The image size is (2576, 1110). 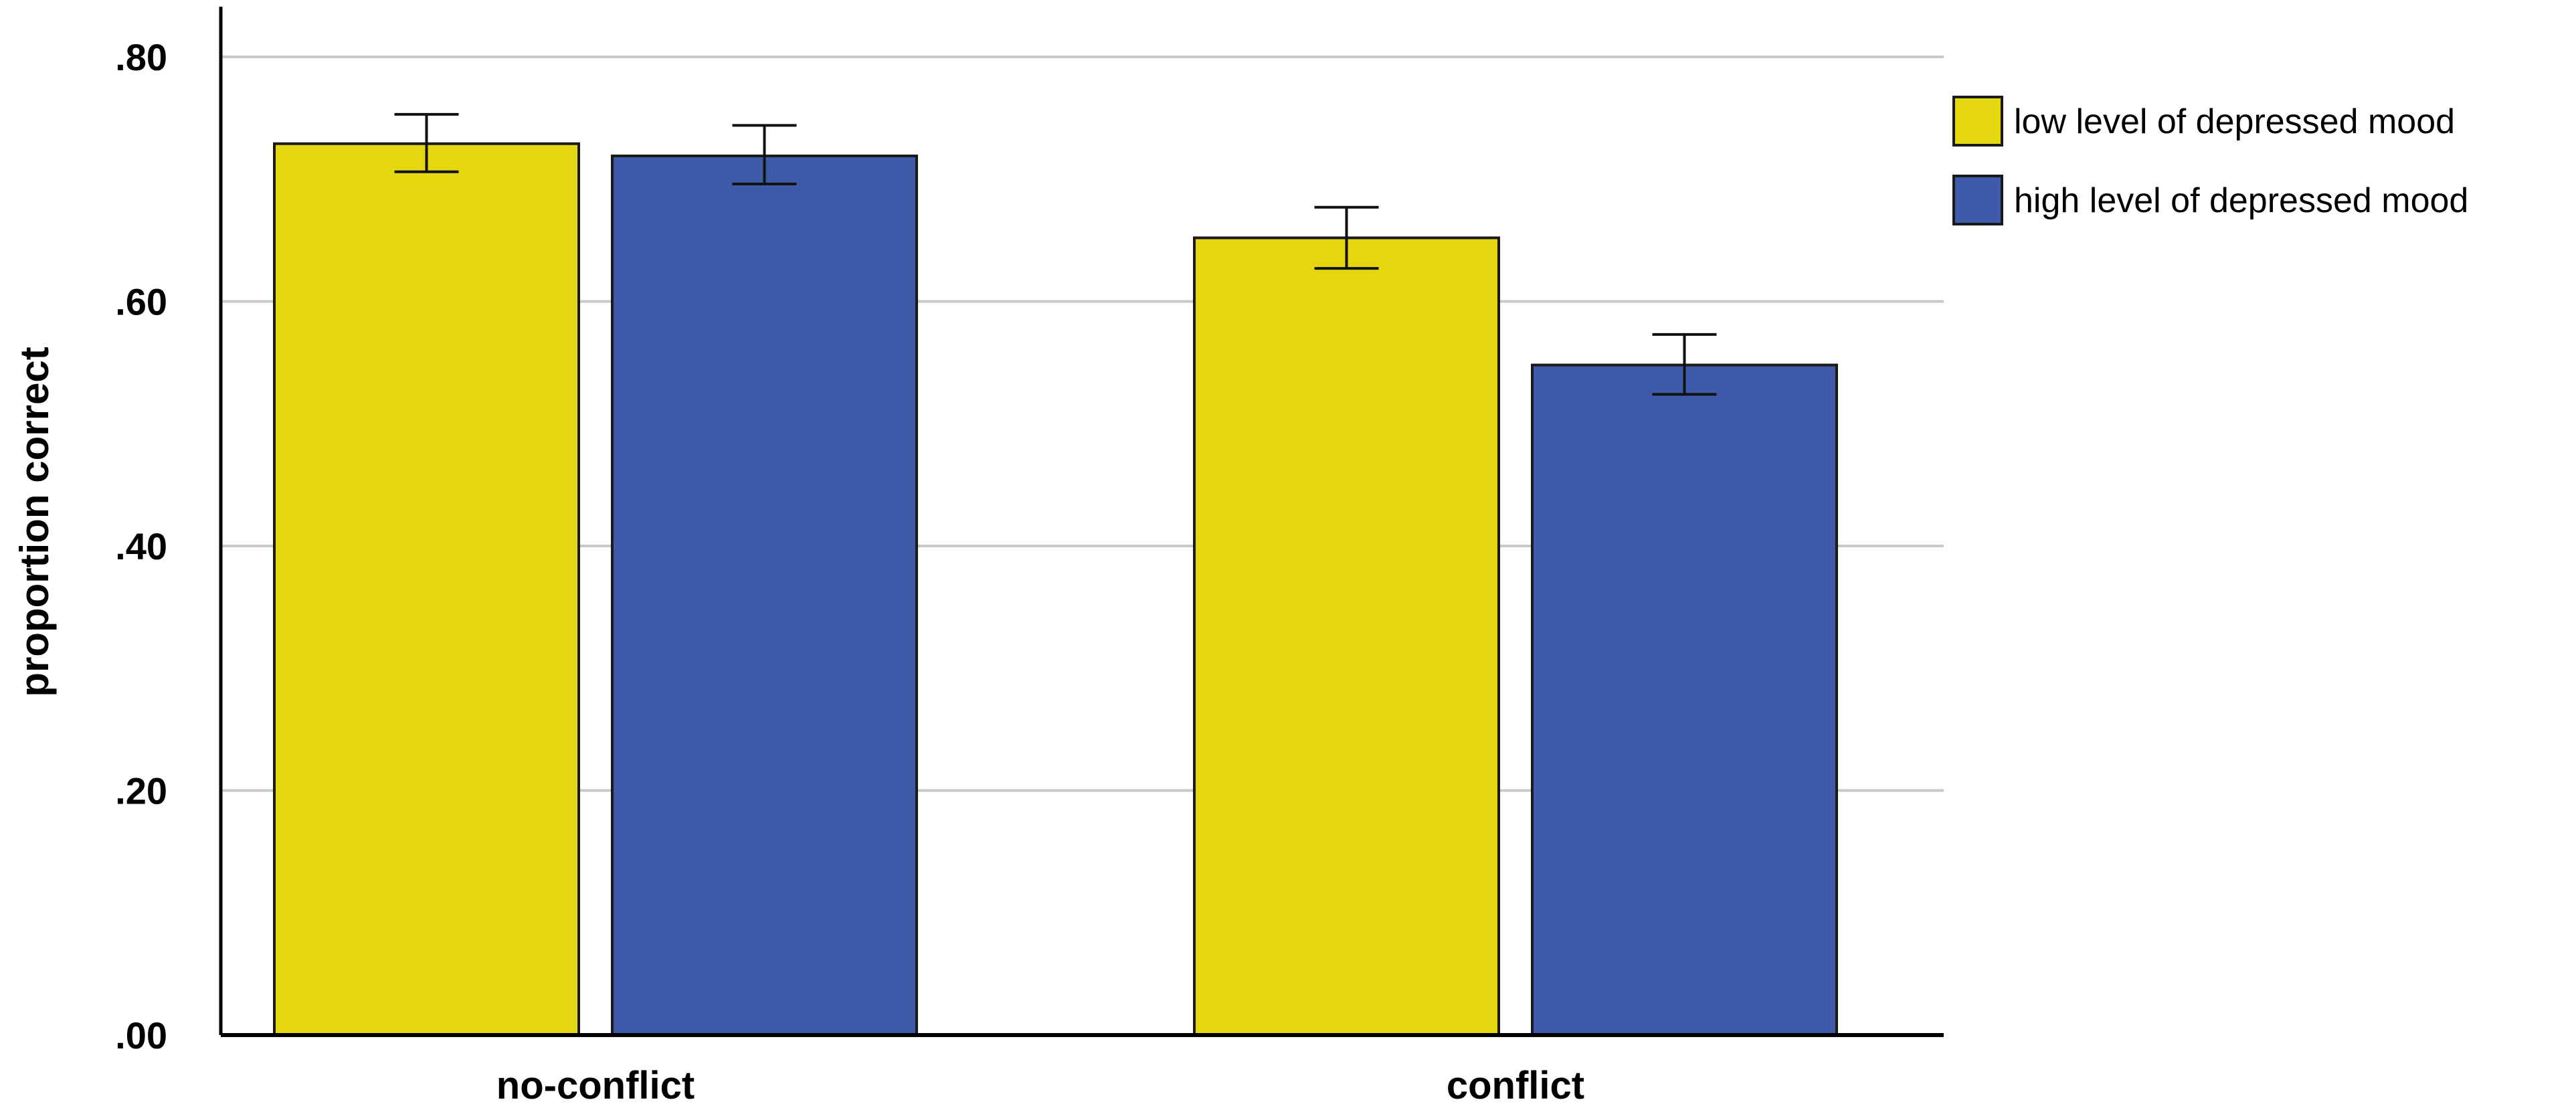 What do you see at coordinates (1040, 1085) in the screenshot?
I see `x-category-labels: no-conflict conflict` at bounding box center [1040, 1085].